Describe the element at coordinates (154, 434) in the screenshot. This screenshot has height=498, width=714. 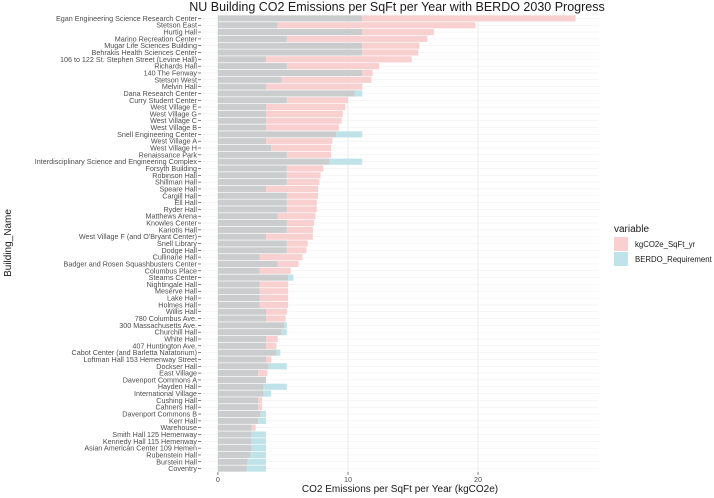
I see `category-label: Smith Hall 125 Hemenway` at that location.